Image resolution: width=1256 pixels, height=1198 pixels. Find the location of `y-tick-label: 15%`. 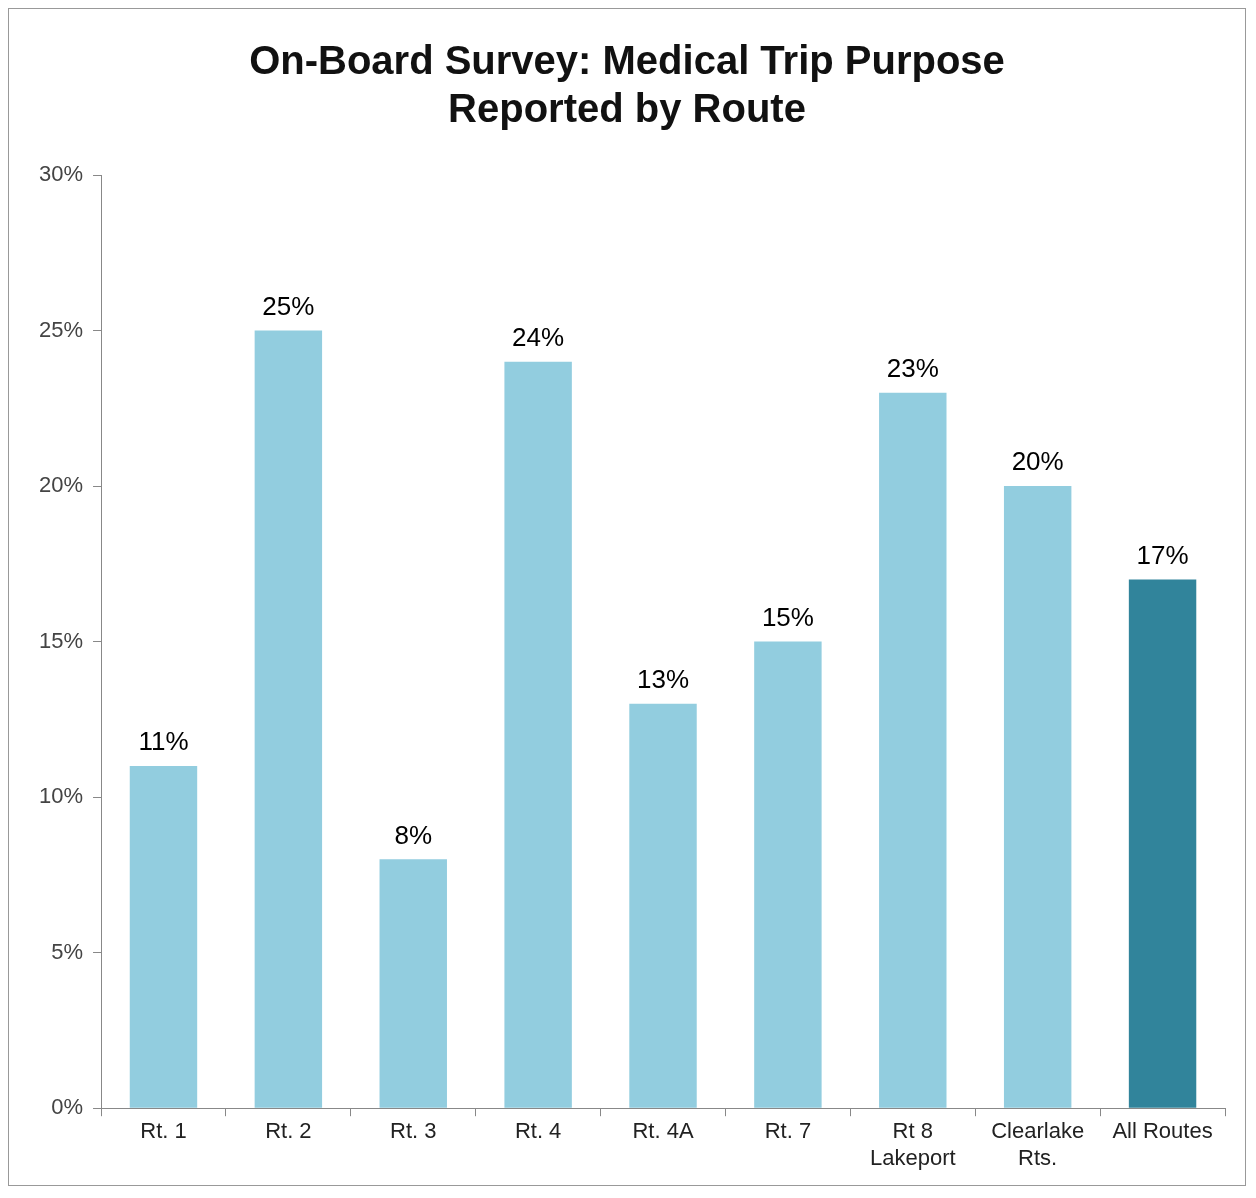

y-tick-label: 15% is located at coordinates (61, 640).